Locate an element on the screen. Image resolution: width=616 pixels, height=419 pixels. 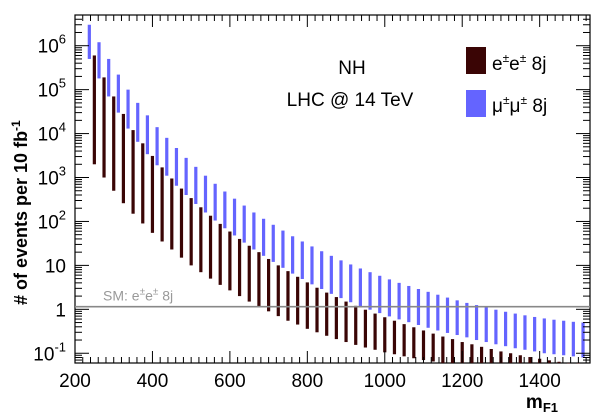
collider-label: LHC @ 14 TeV is located at coordinates (350, 100).